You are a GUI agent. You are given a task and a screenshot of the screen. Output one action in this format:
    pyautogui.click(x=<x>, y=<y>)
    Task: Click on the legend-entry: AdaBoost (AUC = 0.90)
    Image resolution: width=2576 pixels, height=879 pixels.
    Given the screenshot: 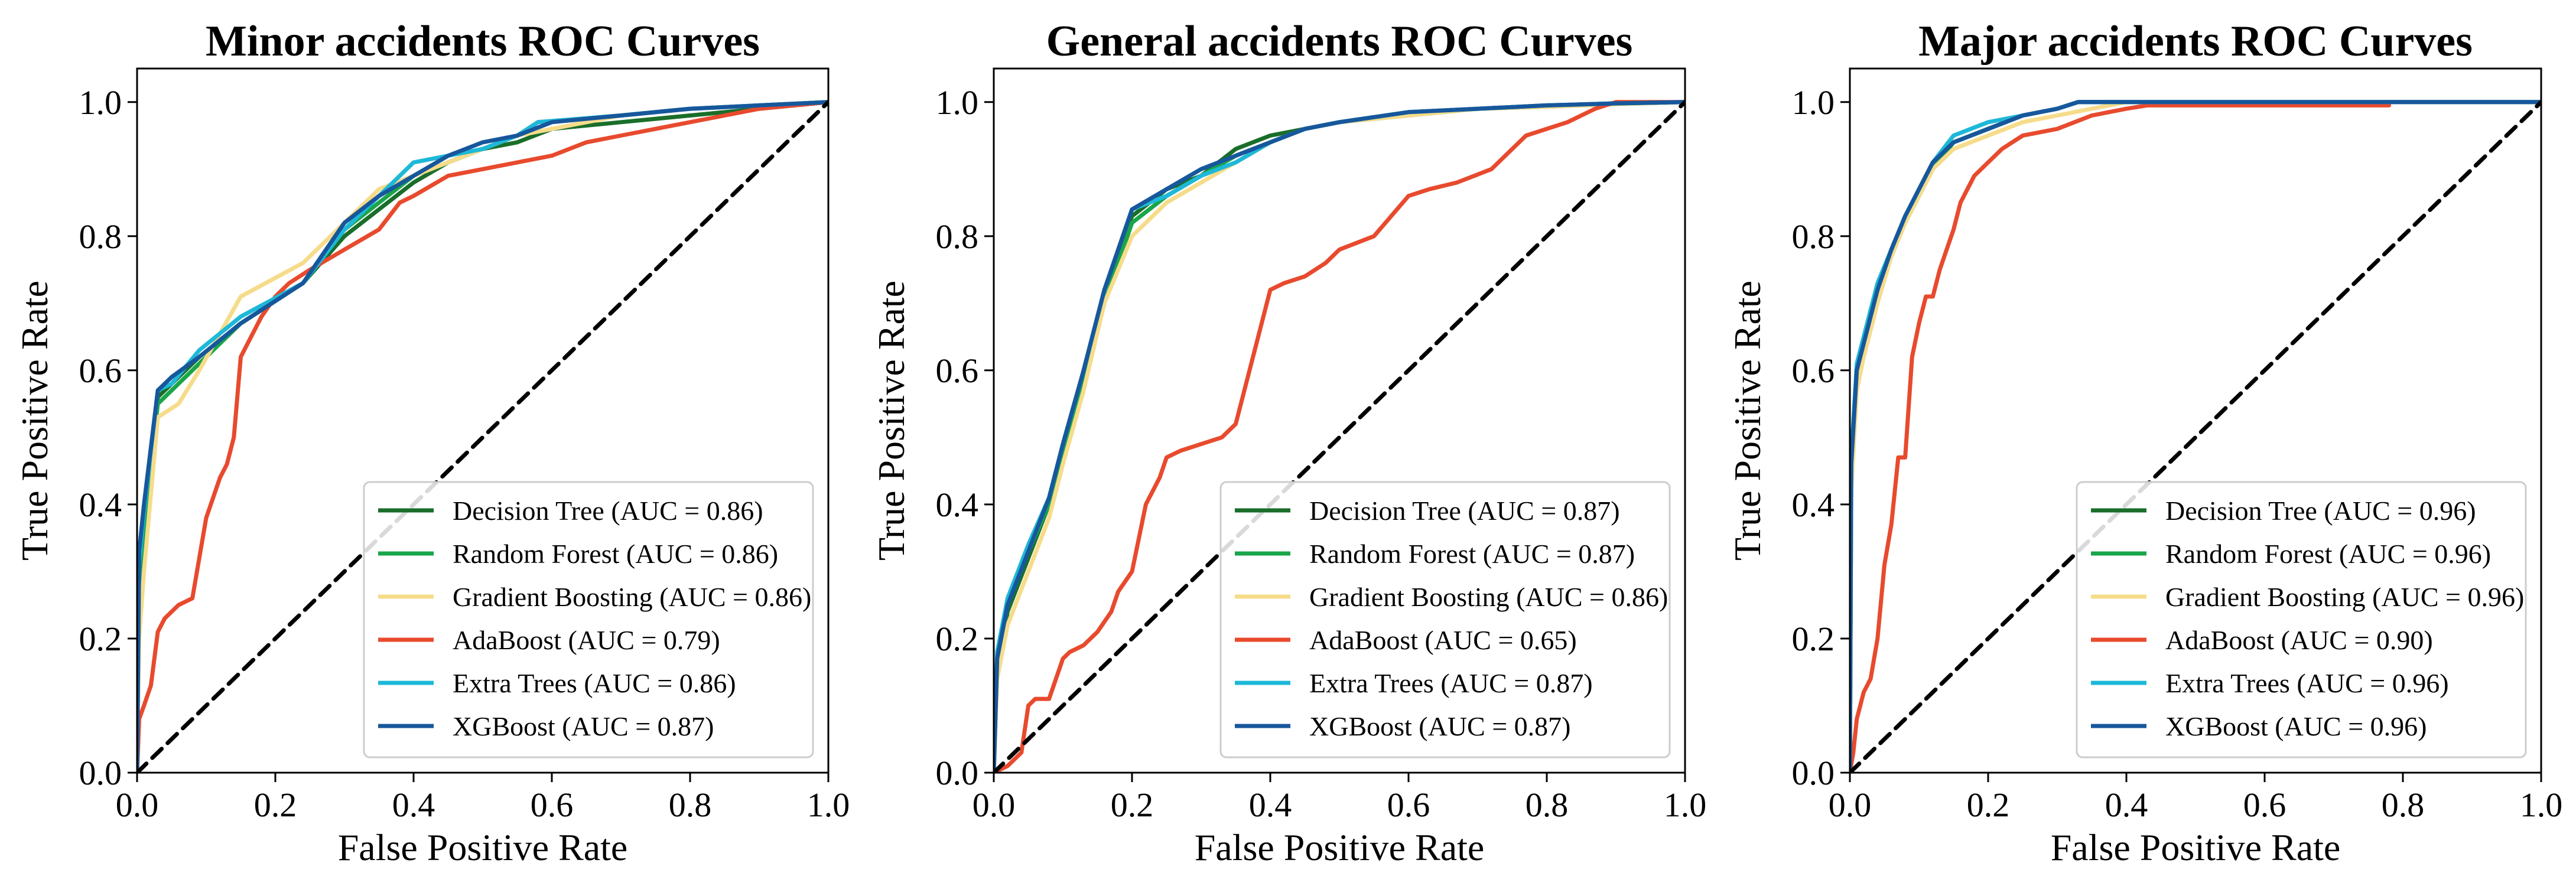 What is the action you would take?
    pyautogui.click(x=2299, y=640)
    